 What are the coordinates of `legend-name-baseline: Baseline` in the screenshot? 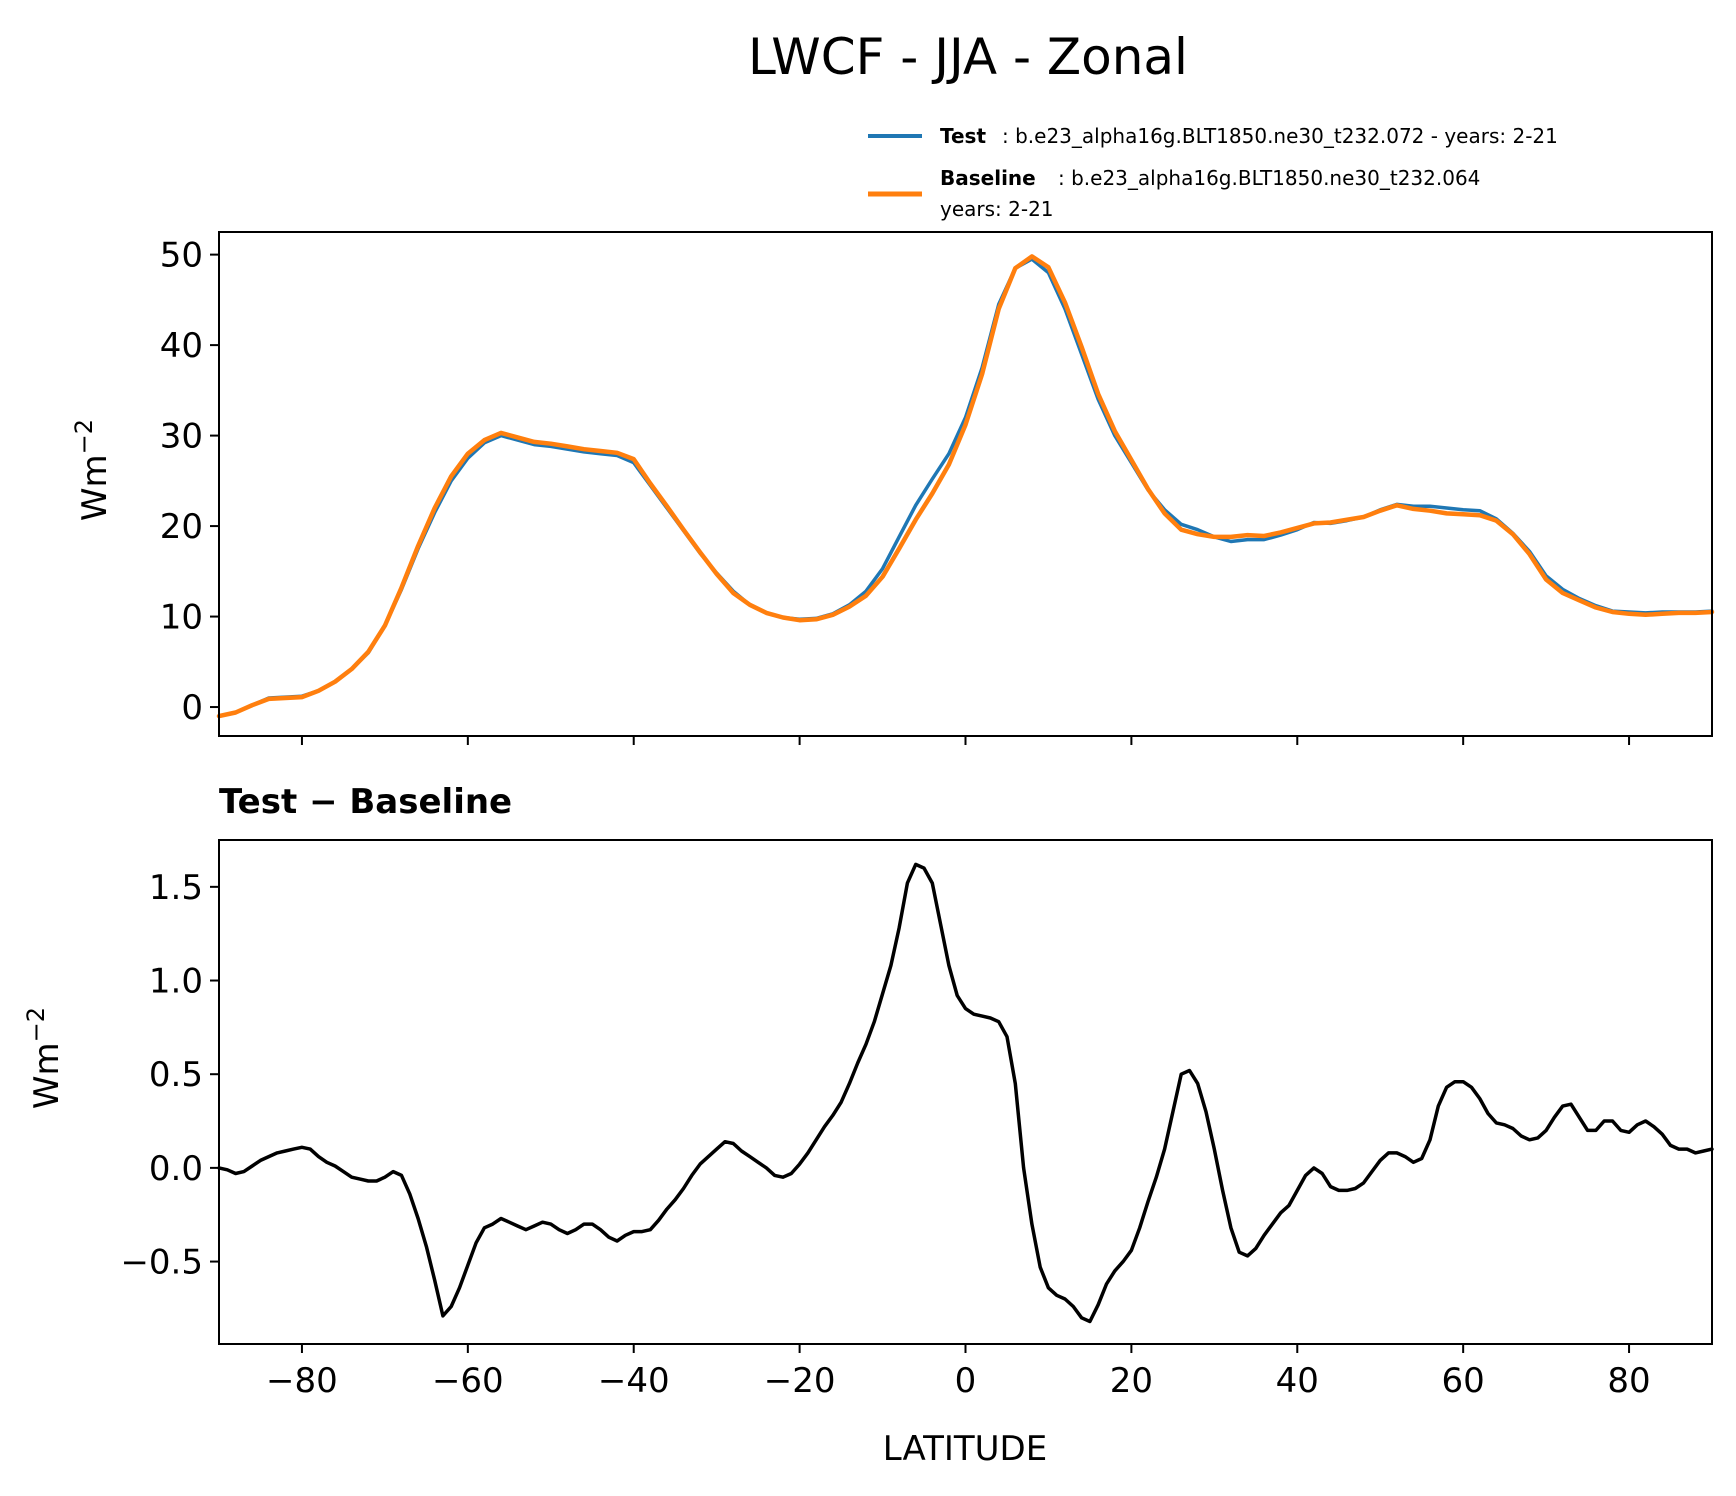 It's located at (988, 178).